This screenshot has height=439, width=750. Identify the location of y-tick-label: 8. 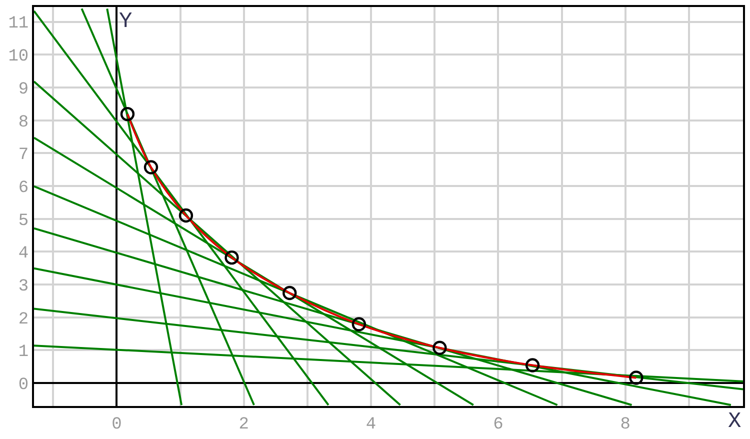
(23, 122).